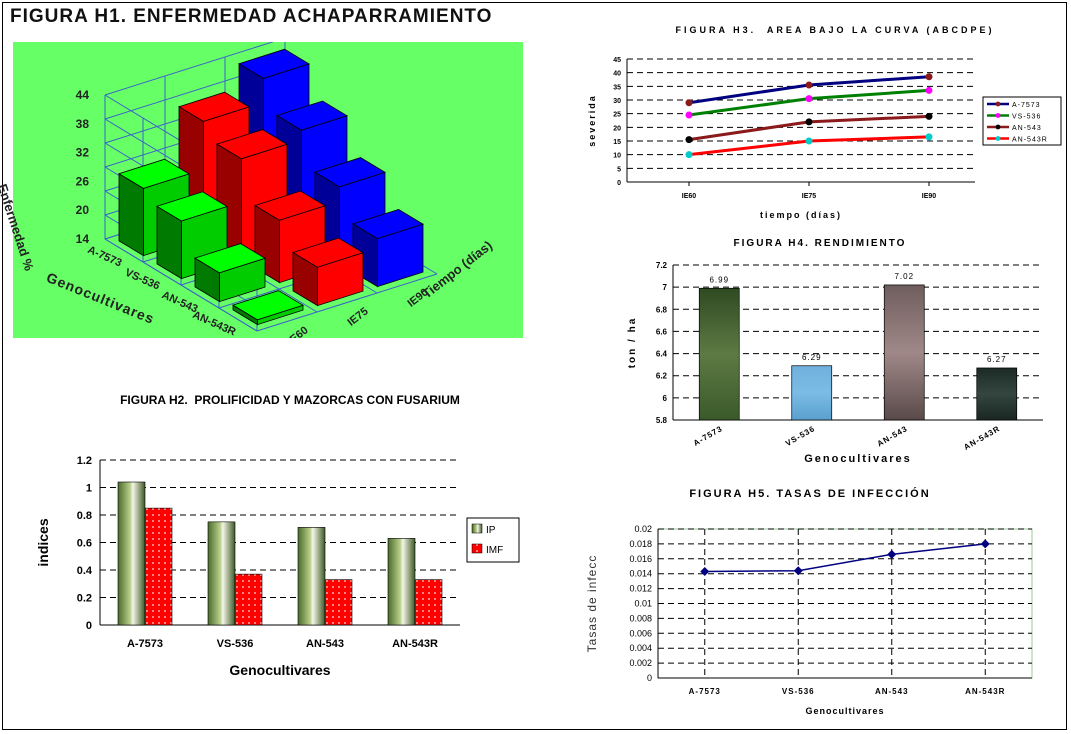 The width and height of the screenshot is (1071, 734). What do you see at coordinates (84, 516) in the screenshot?
I see `chart-h2-ytick: 0.8` at bounding box center [84, 516].